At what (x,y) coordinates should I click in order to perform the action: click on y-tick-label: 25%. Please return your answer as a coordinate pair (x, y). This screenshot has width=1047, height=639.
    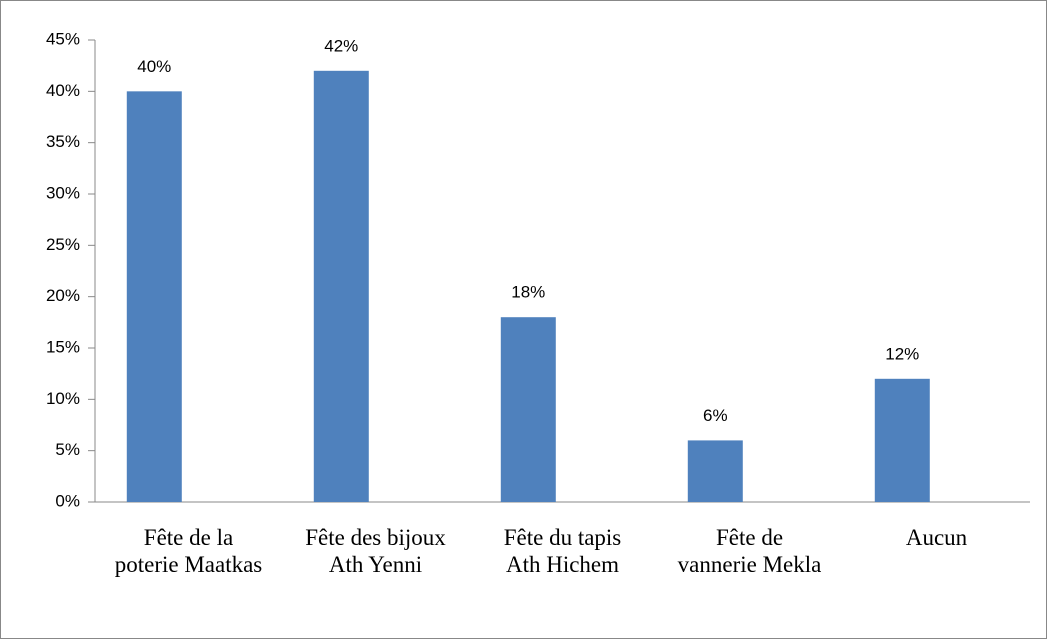
    Looking at the image, I should click on (63, 244).